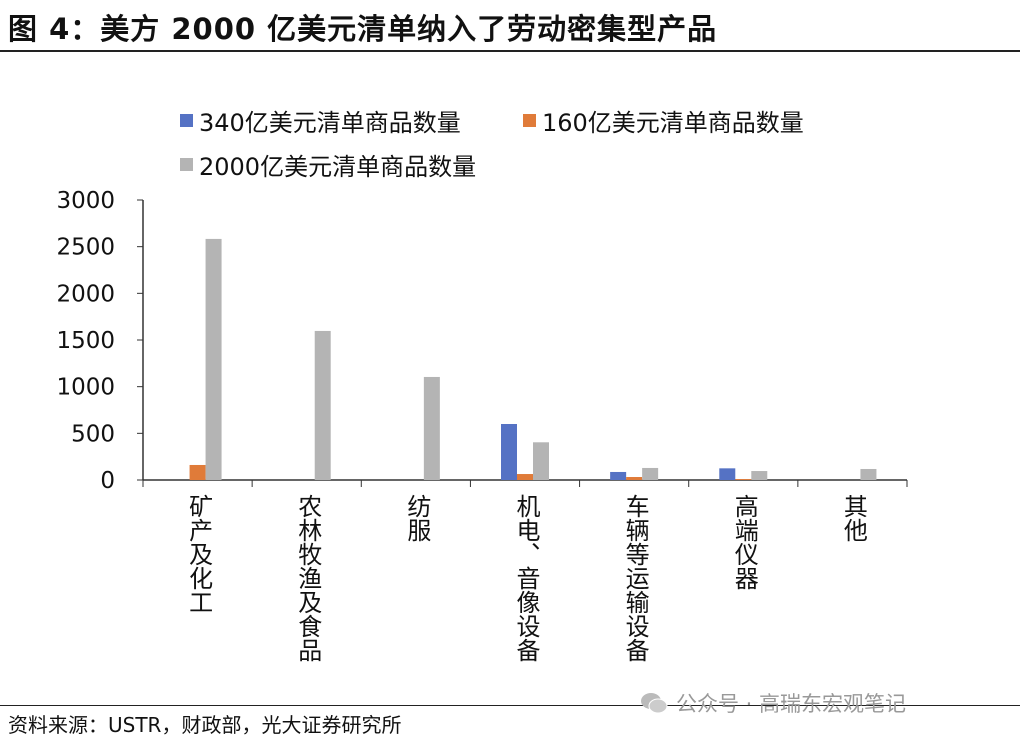 Image resolution: width=1027 pixels, height=745 pixels. I want to click on legend-item-2000: 2000亿美元清单商品数量, so click(328, 164).